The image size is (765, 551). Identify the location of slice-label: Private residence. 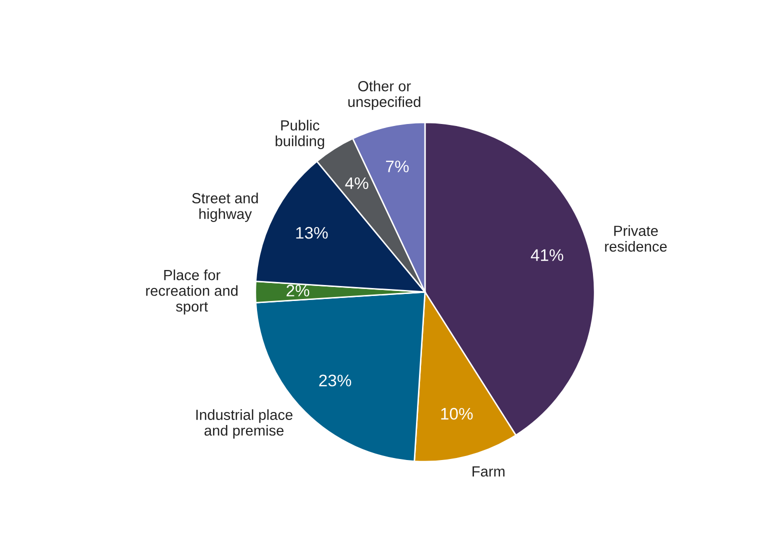
(636, 238).